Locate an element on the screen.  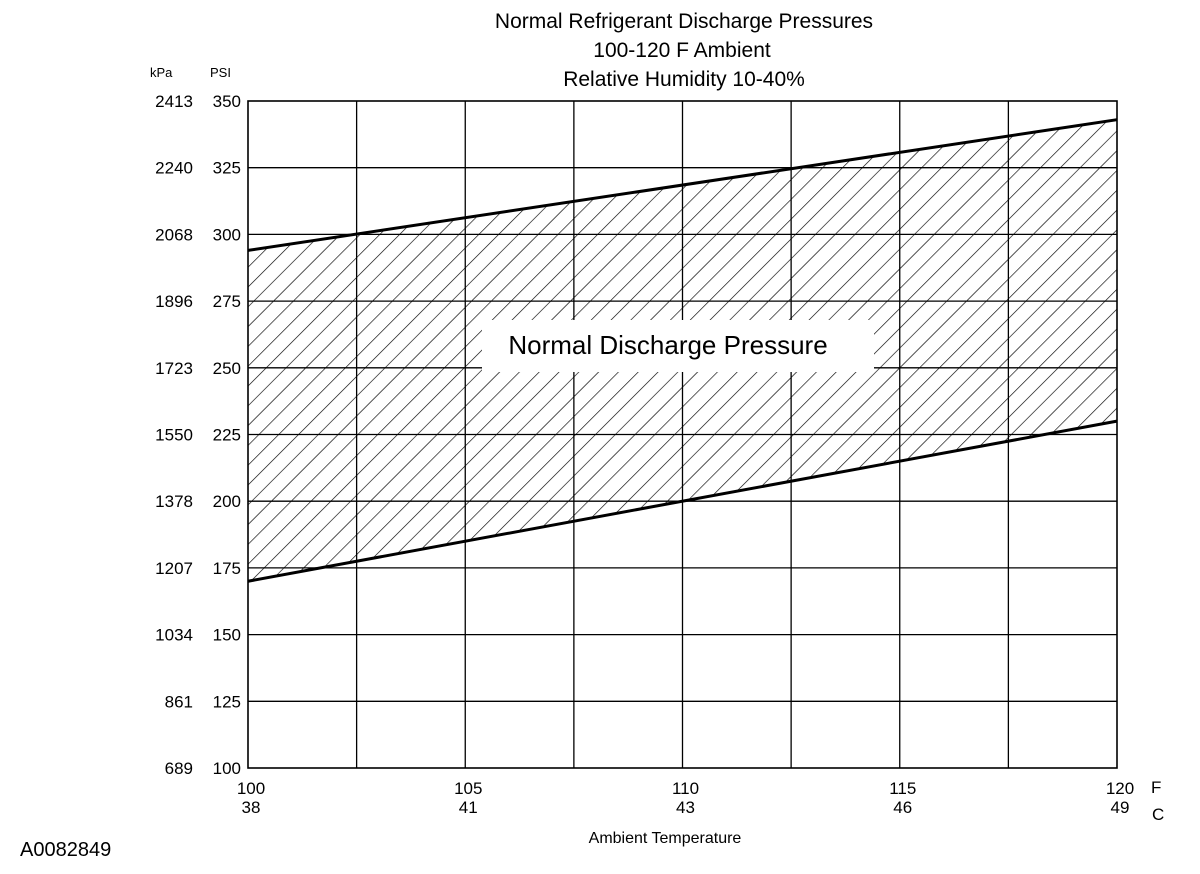
band-label: Normal Discharge Pressure is located at coordinates (667, 345).